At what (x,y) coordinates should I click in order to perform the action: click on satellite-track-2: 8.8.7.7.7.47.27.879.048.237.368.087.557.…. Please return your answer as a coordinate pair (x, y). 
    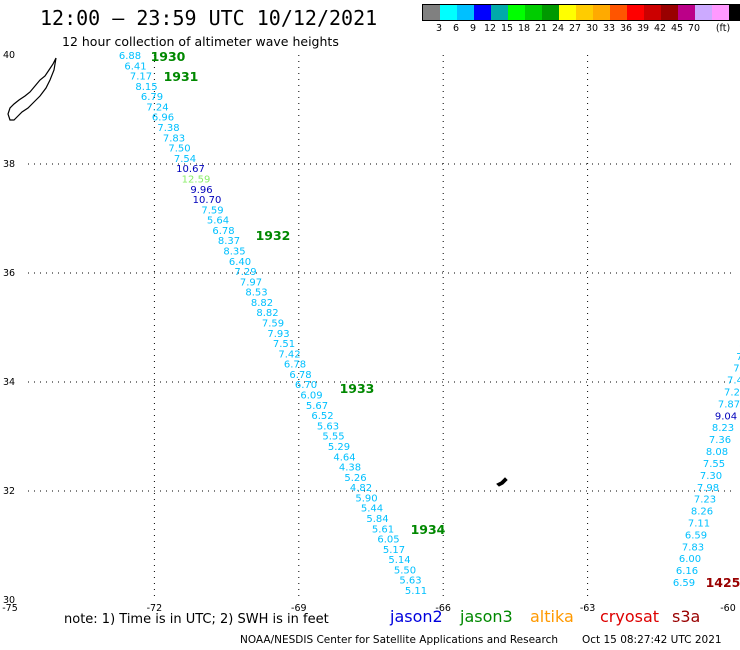
    Looking at the image, I should click on (706, 465).